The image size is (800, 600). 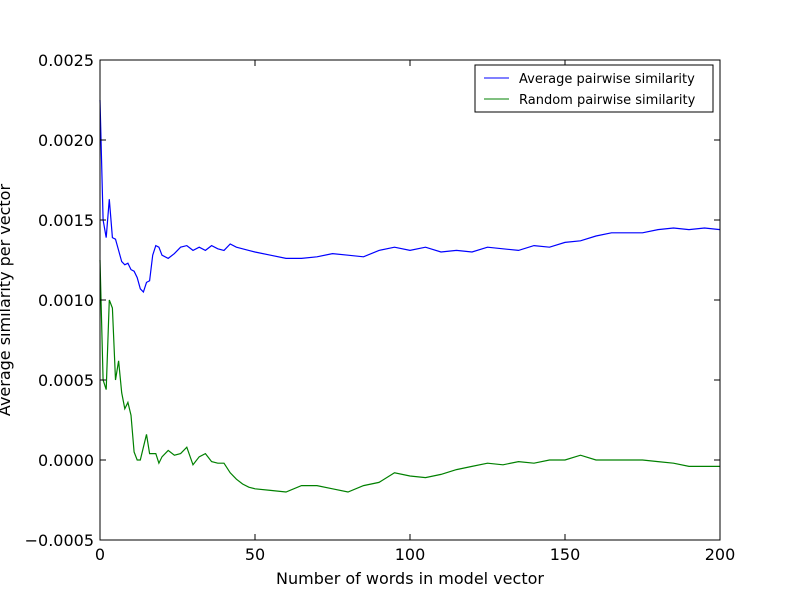 I want to click on x-tick-label: 50, so click(x=255, y=554).